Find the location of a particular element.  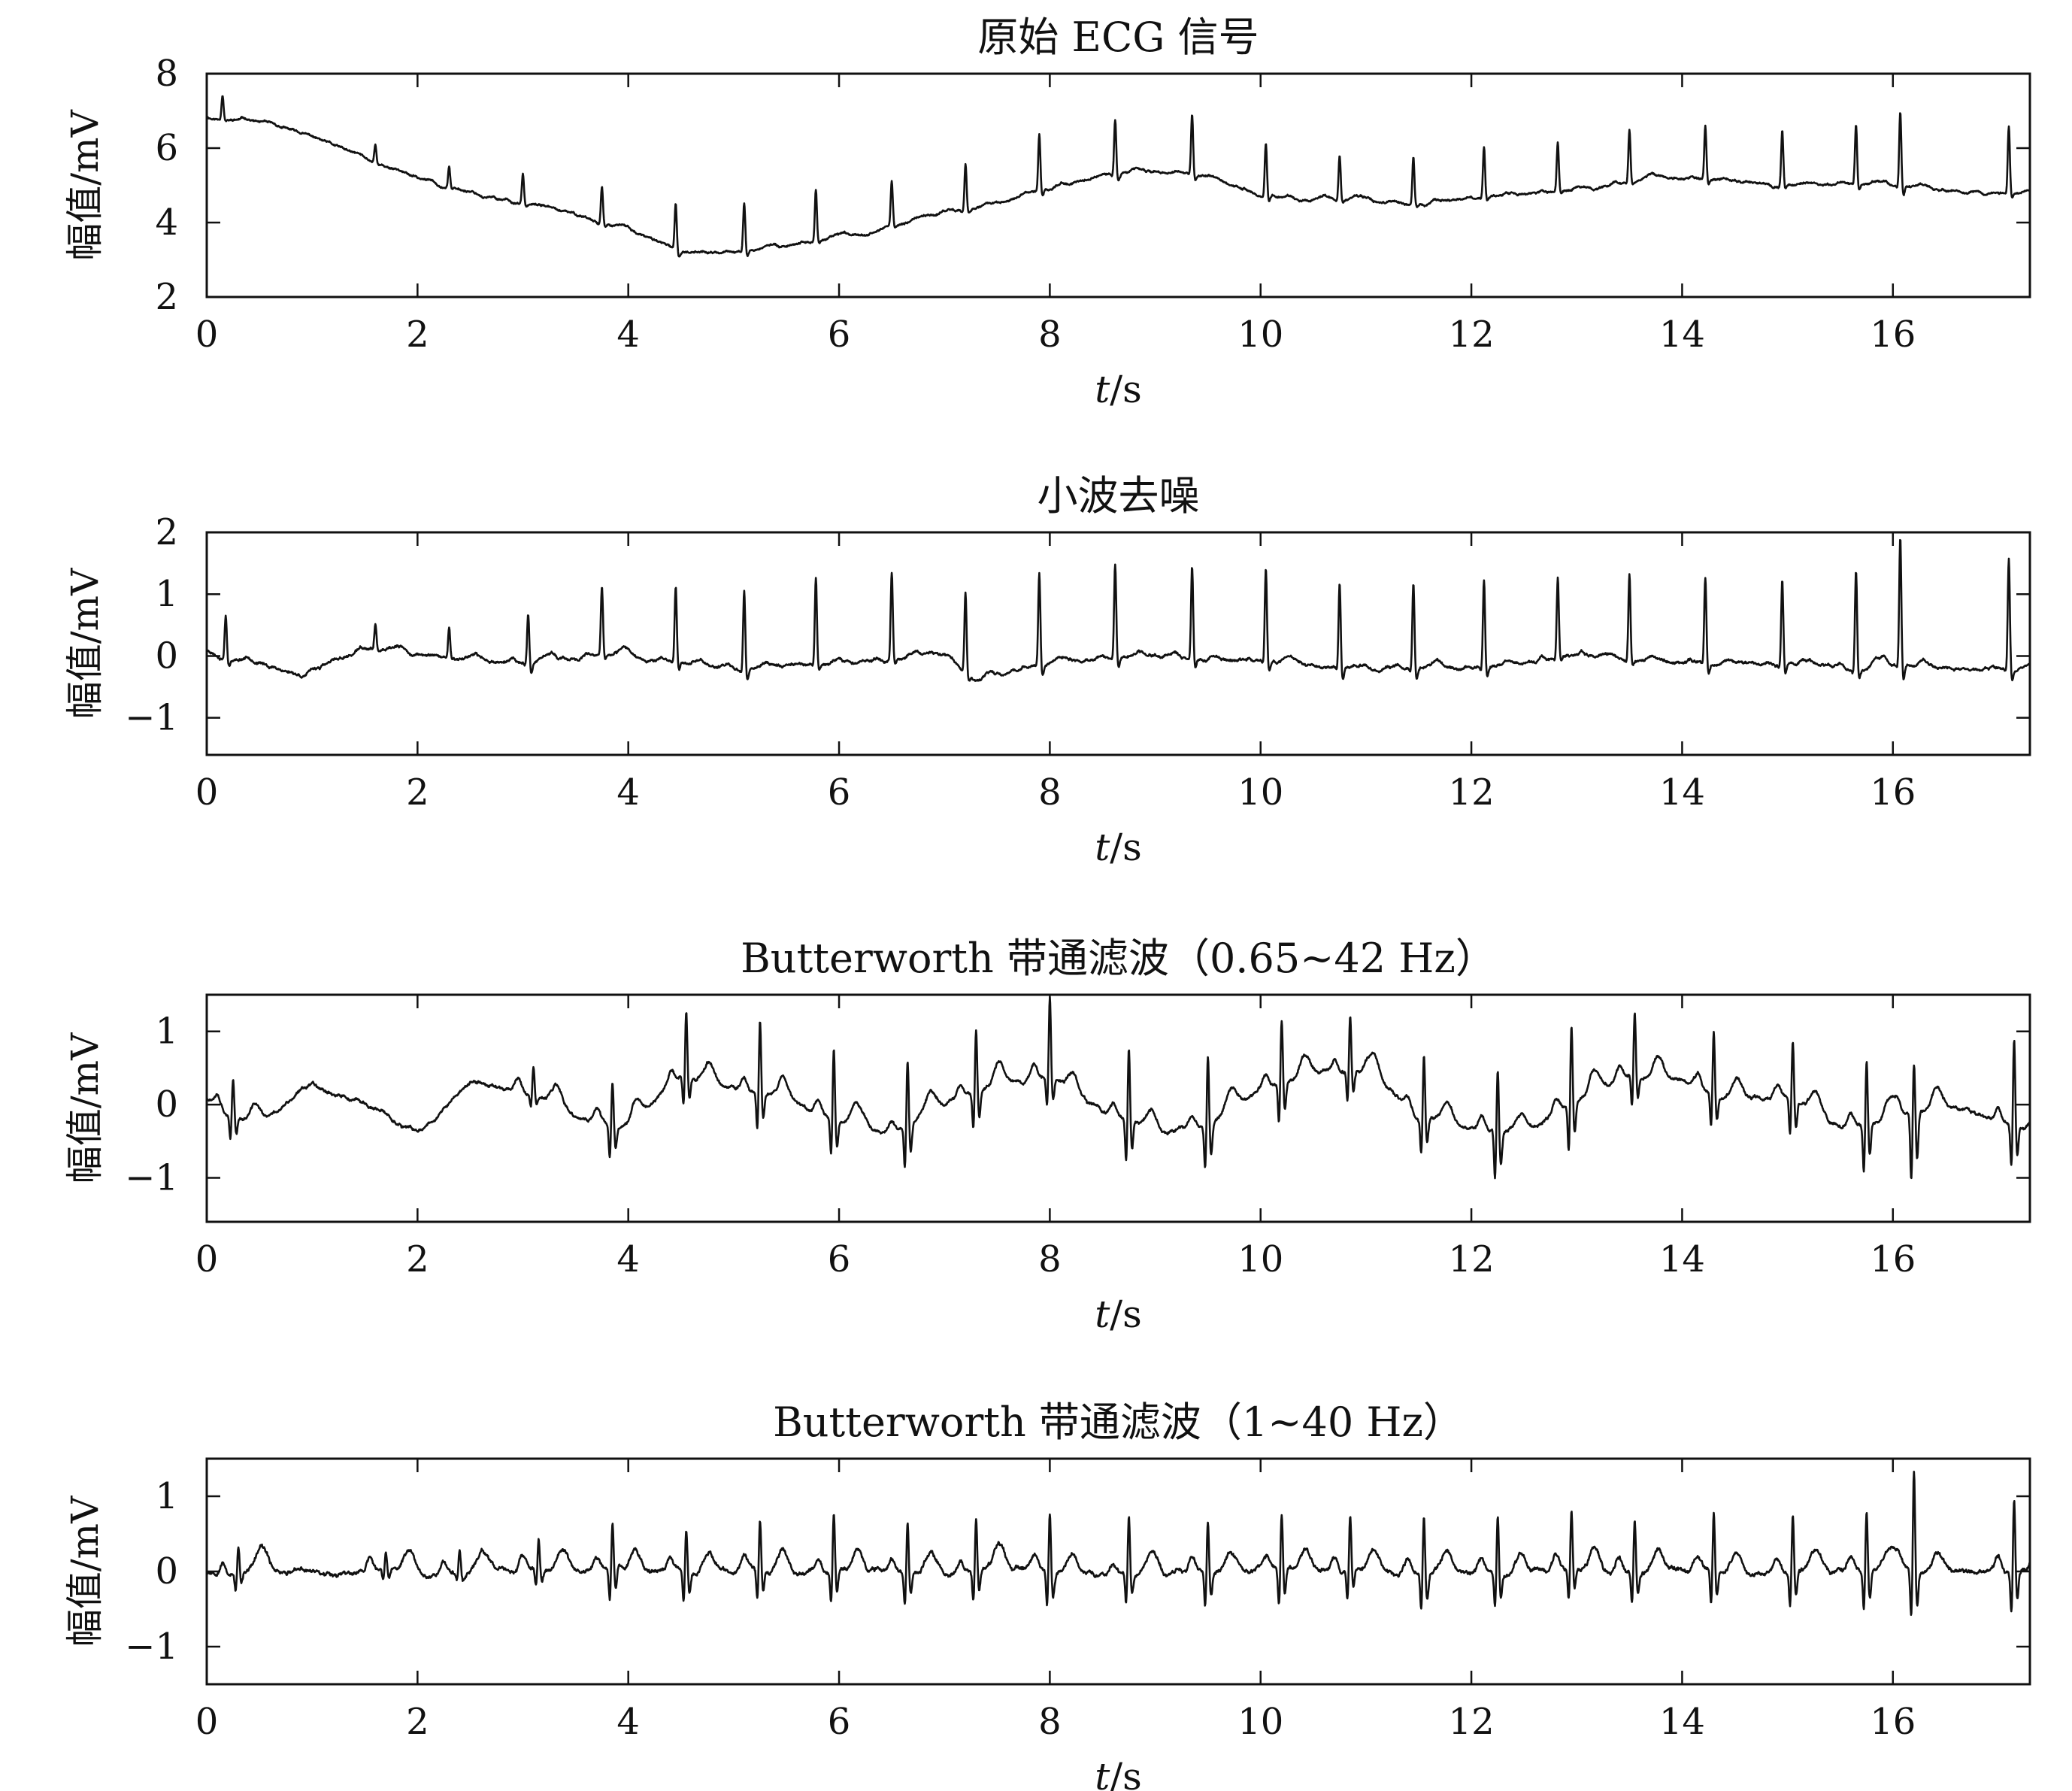

y-tick-label: 4 is located at coordinates (166, 223).